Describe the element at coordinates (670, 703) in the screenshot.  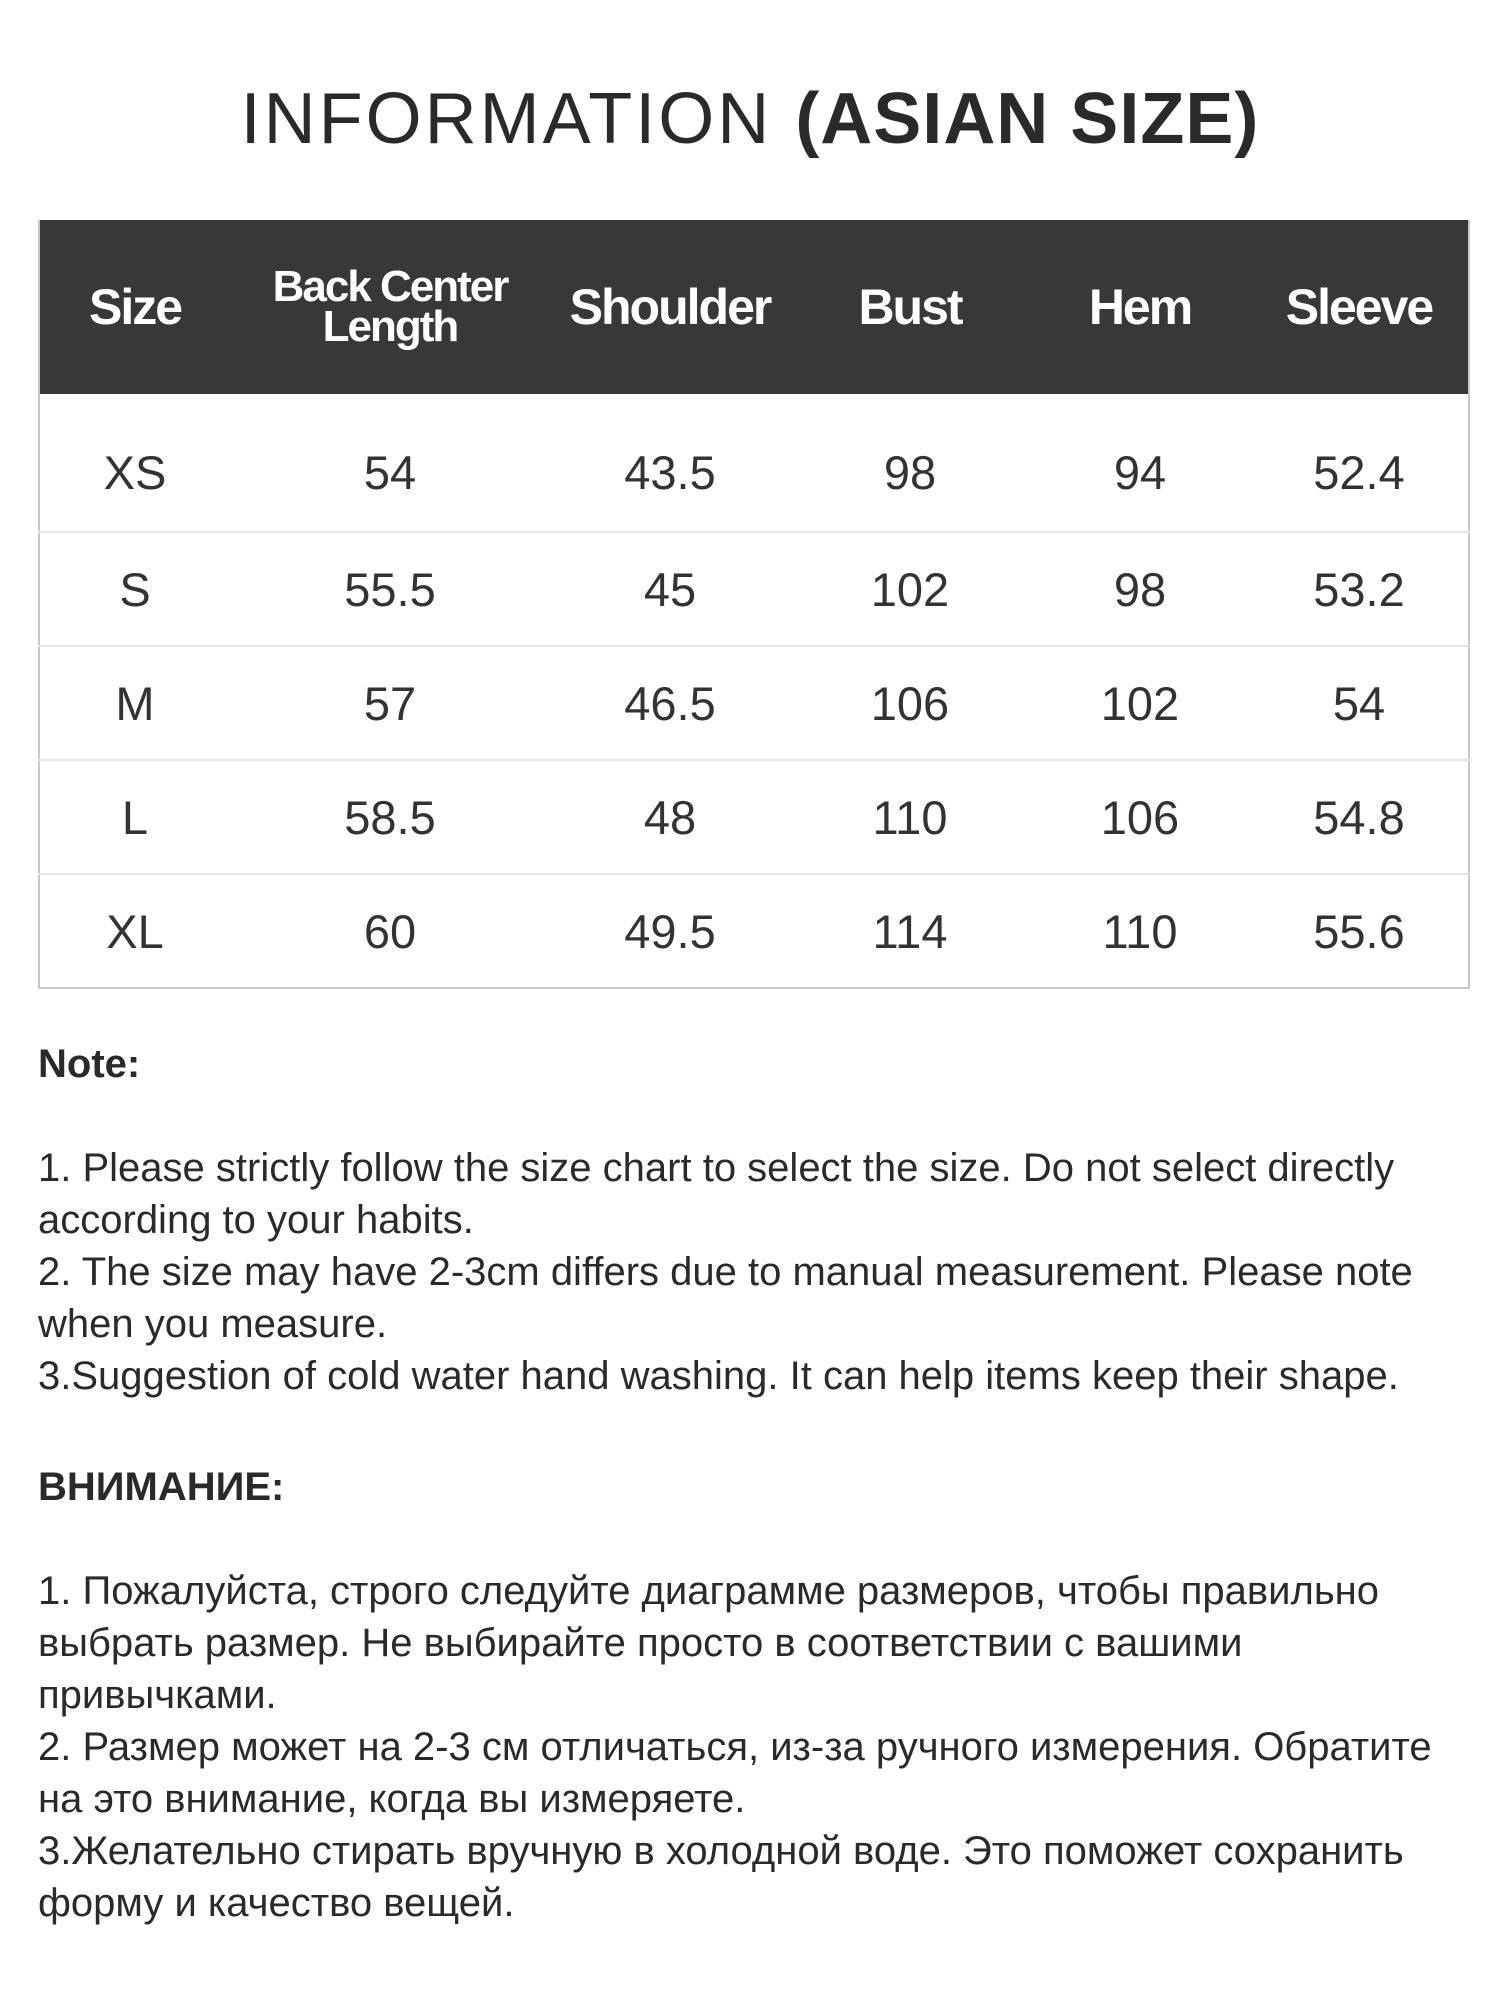
I see `table-cell: 46.5` at that location.